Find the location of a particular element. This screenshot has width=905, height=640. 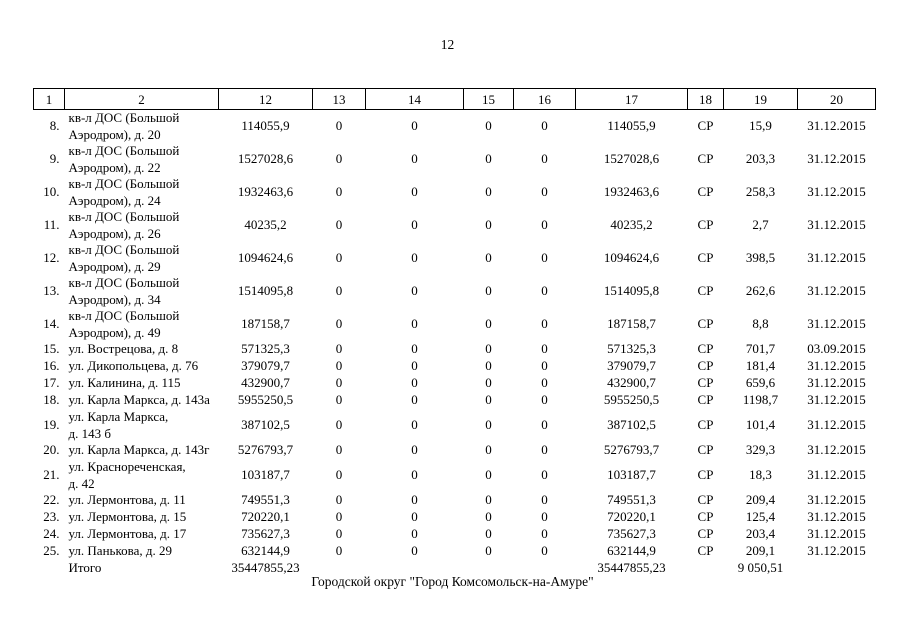

total-row: Итого 35447855,23 35447855,23 9 050,51 is located at coordinates (455, 568).